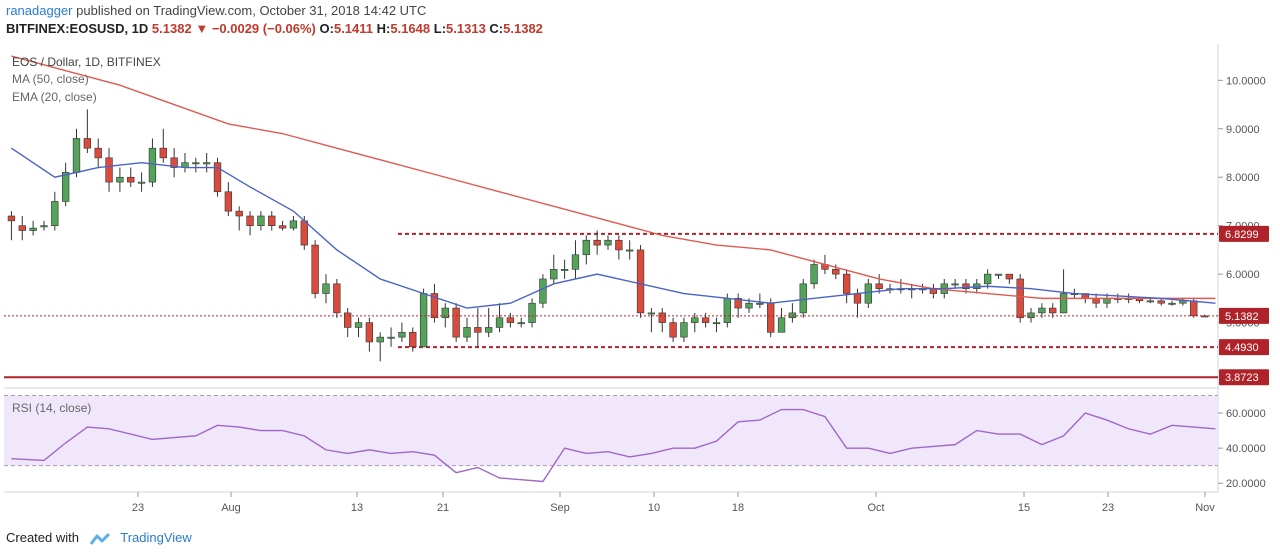 The width and height of the screenshot is (1280, 552). I want to click on rsi-tick-label: 20.0000, so click(1246, 484).